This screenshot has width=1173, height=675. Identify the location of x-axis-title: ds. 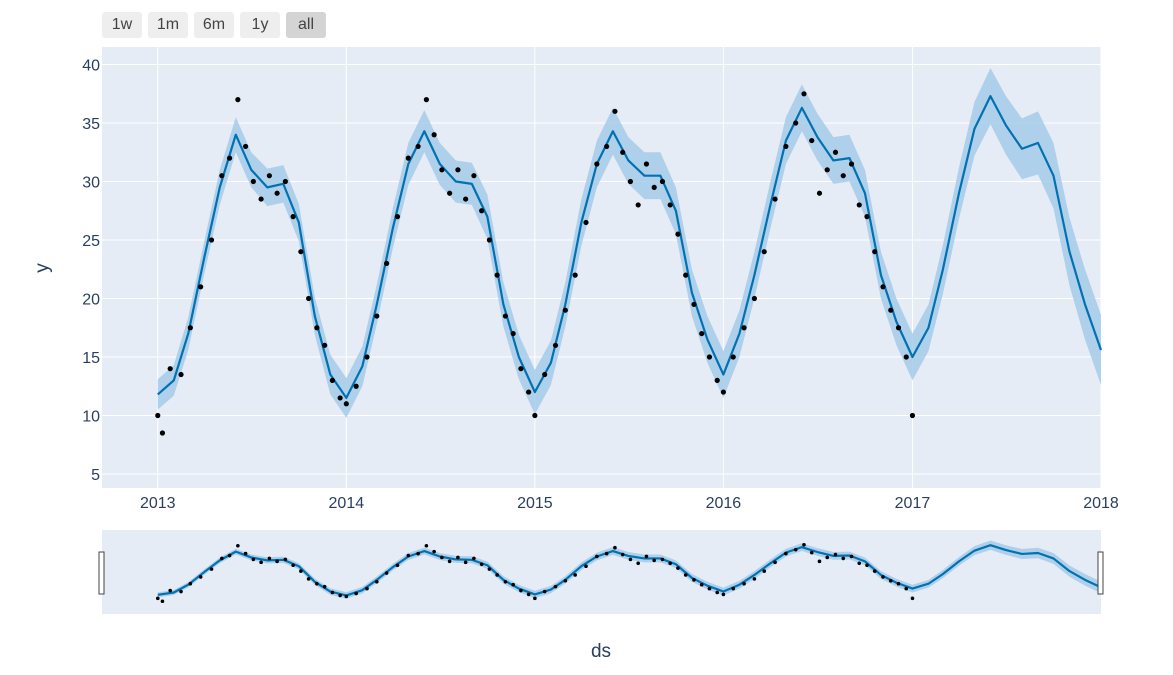
(601, 651).